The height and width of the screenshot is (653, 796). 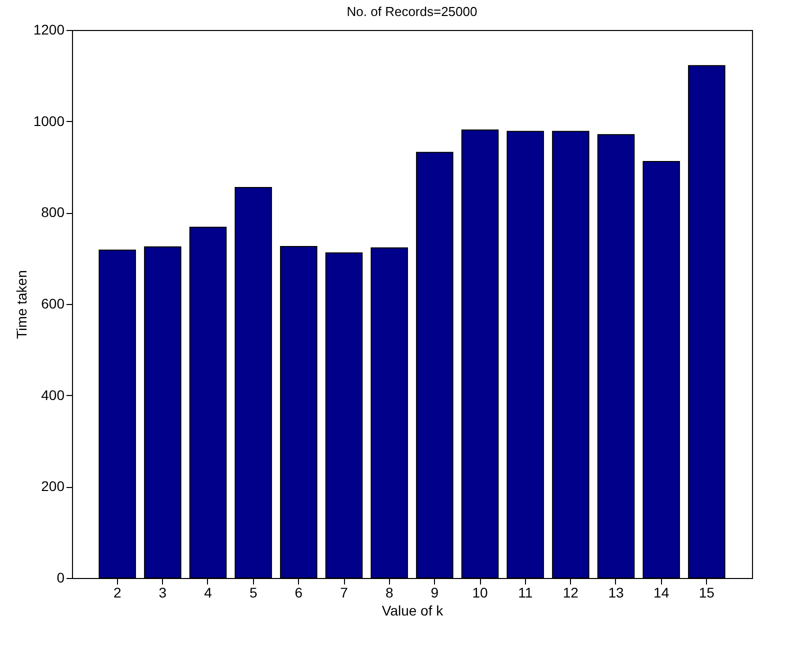 I want to click on y-tick-label: 200, so click(x=53, y=486).